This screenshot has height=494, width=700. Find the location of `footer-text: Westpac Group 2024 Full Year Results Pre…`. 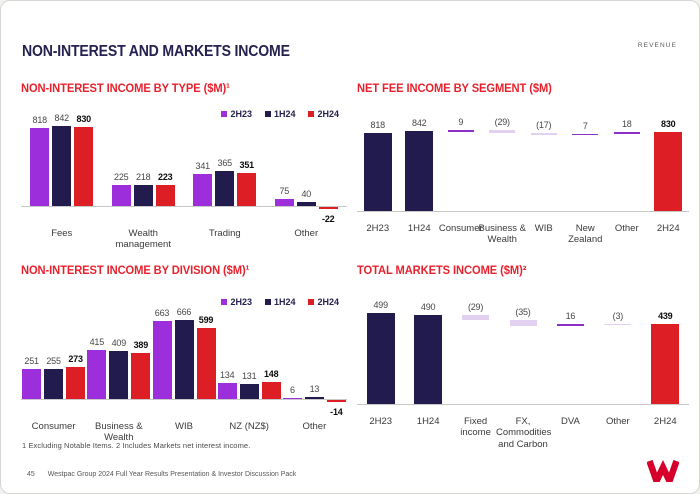

footer-text: Westpac Group 2024 Full Year Results Pre… is located at coordinates (172, 474).